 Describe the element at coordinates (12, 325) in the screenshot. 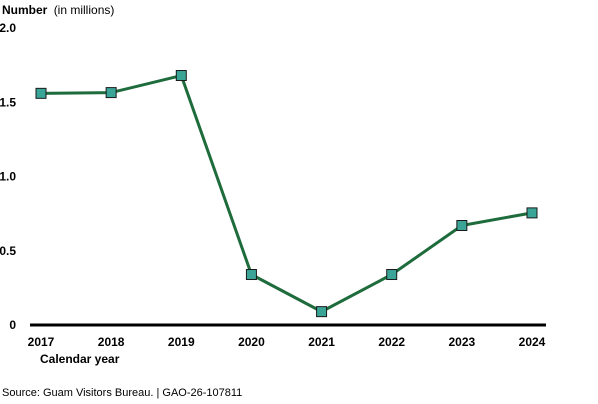

I see `y-tick-label: 0` at that location.